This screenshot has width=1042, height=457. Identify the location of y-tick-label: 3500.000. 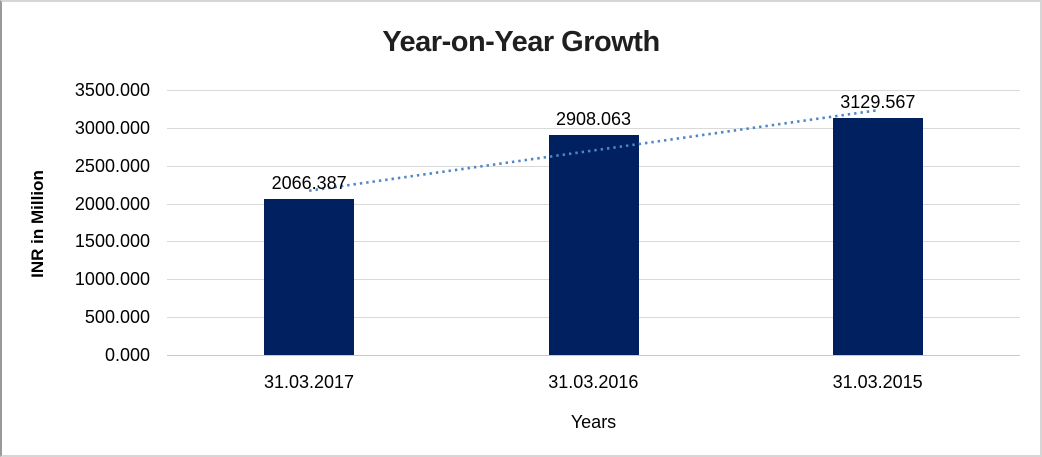
(112, 90).